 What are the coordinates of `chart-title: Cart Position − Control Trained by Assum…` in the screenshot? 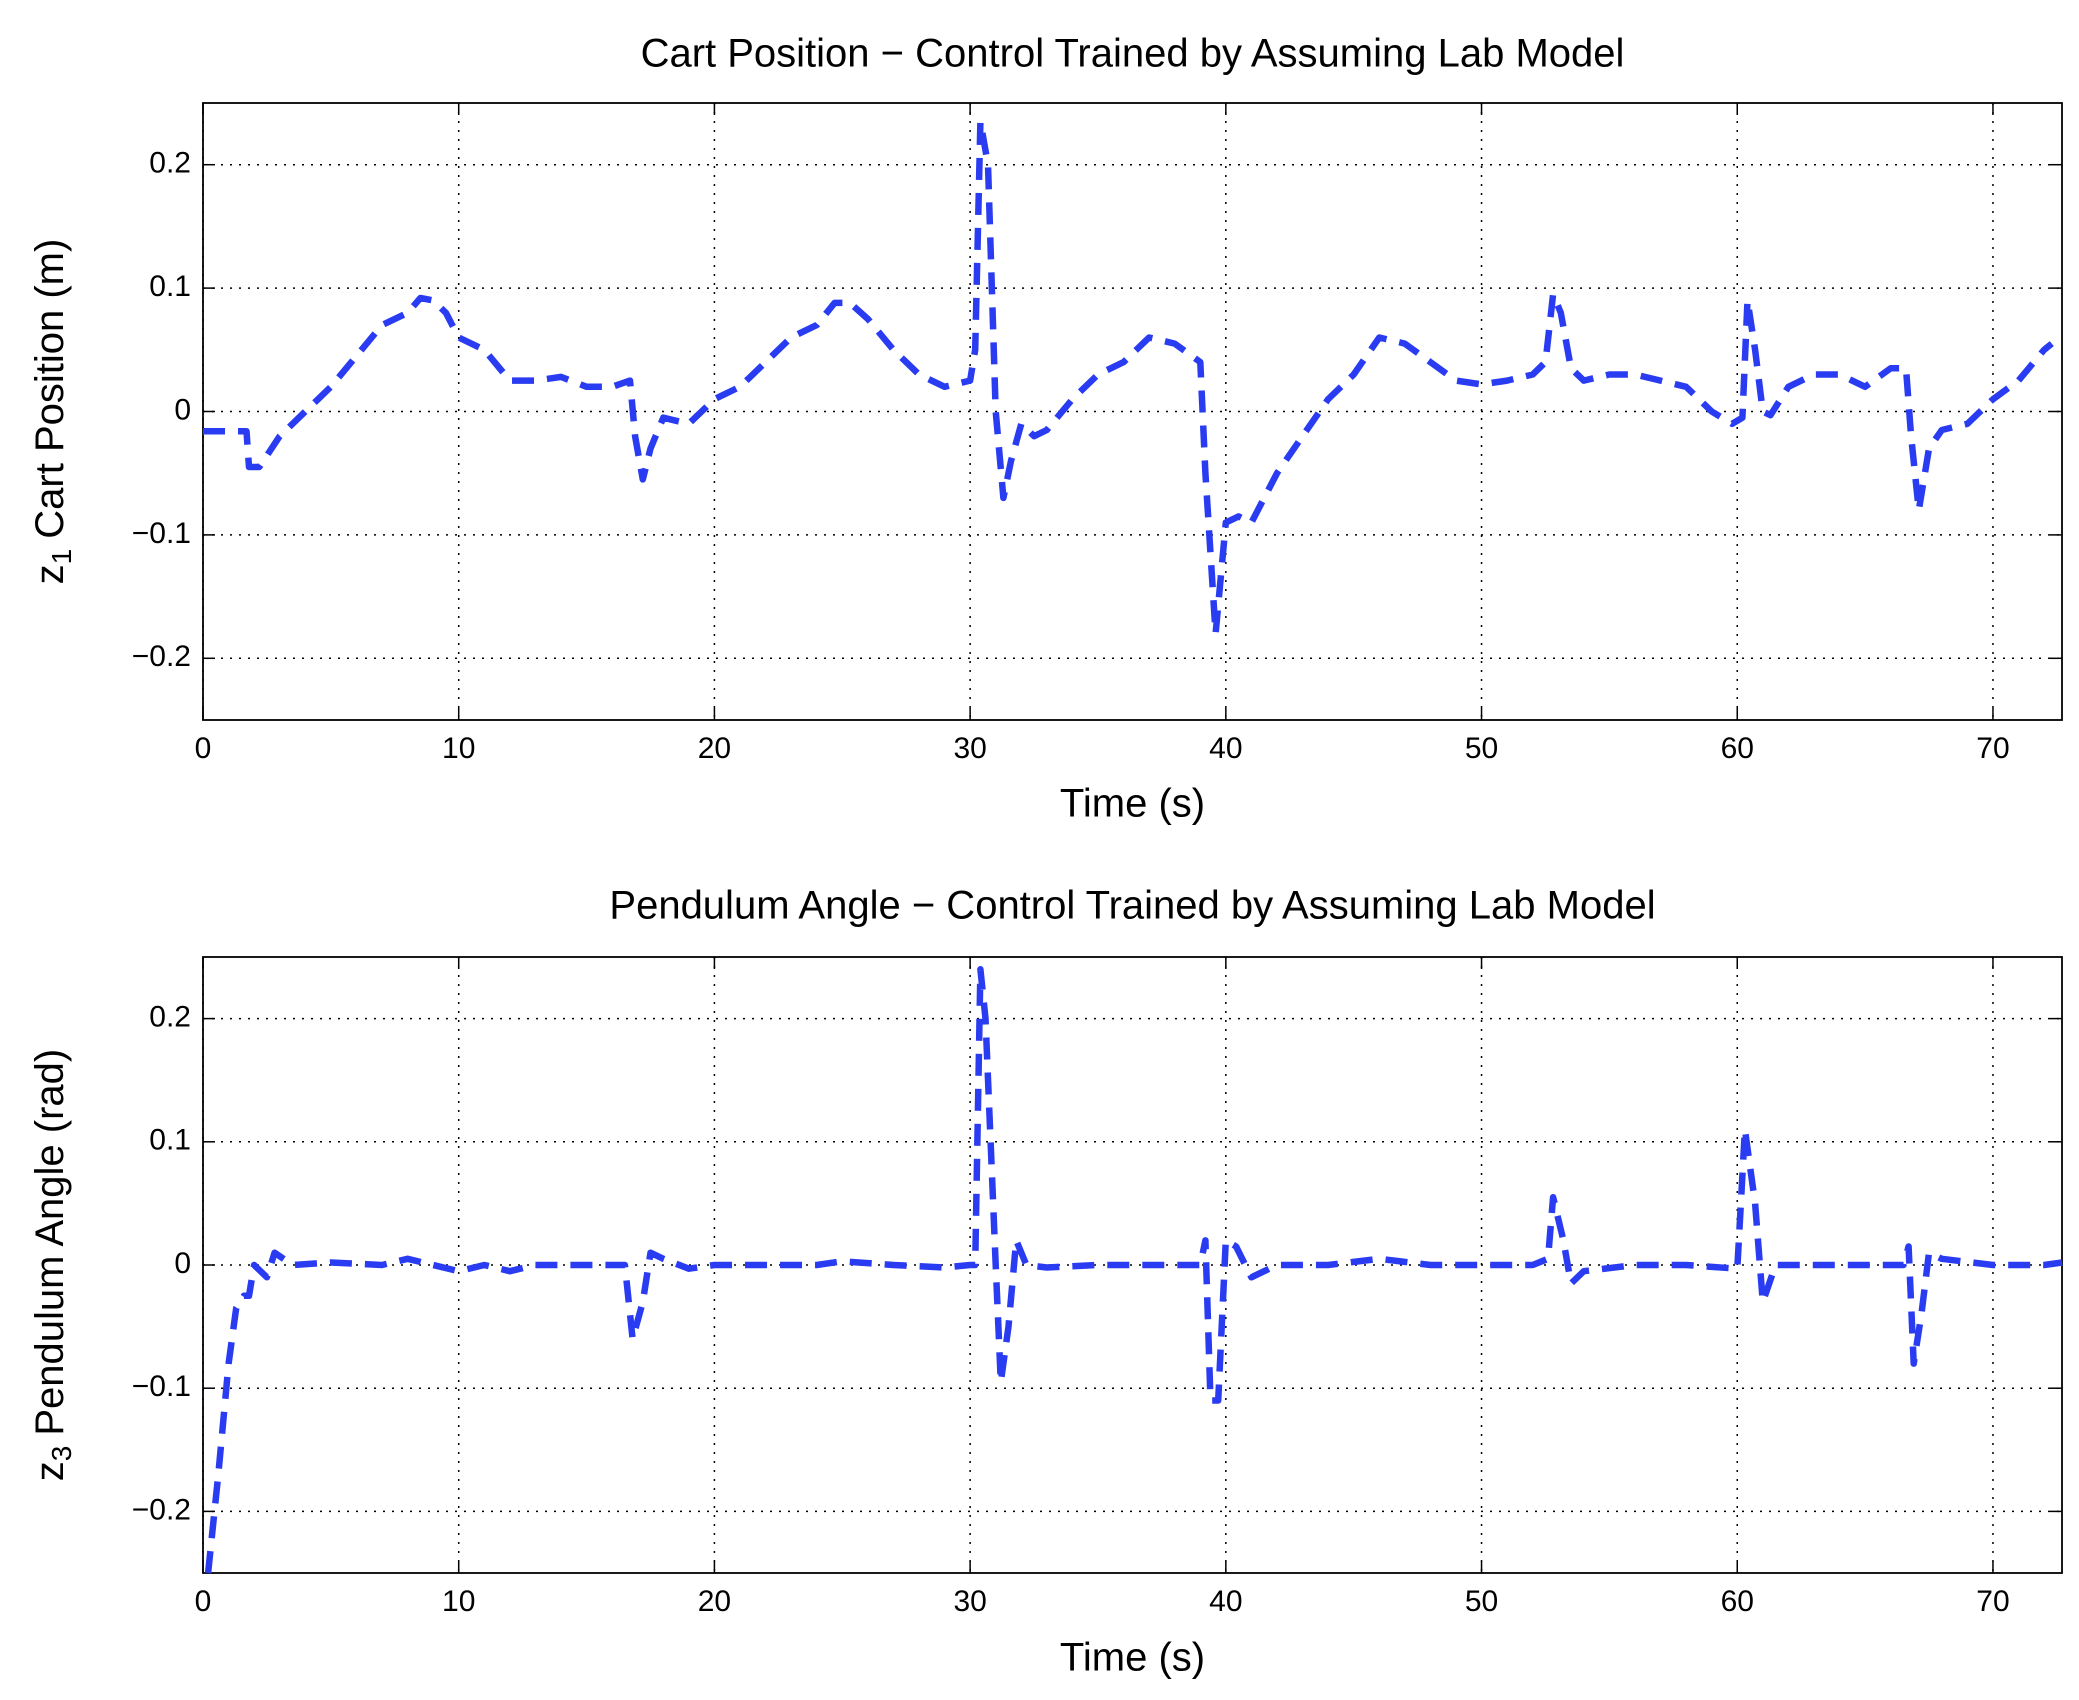 It's located at (1133, 54).